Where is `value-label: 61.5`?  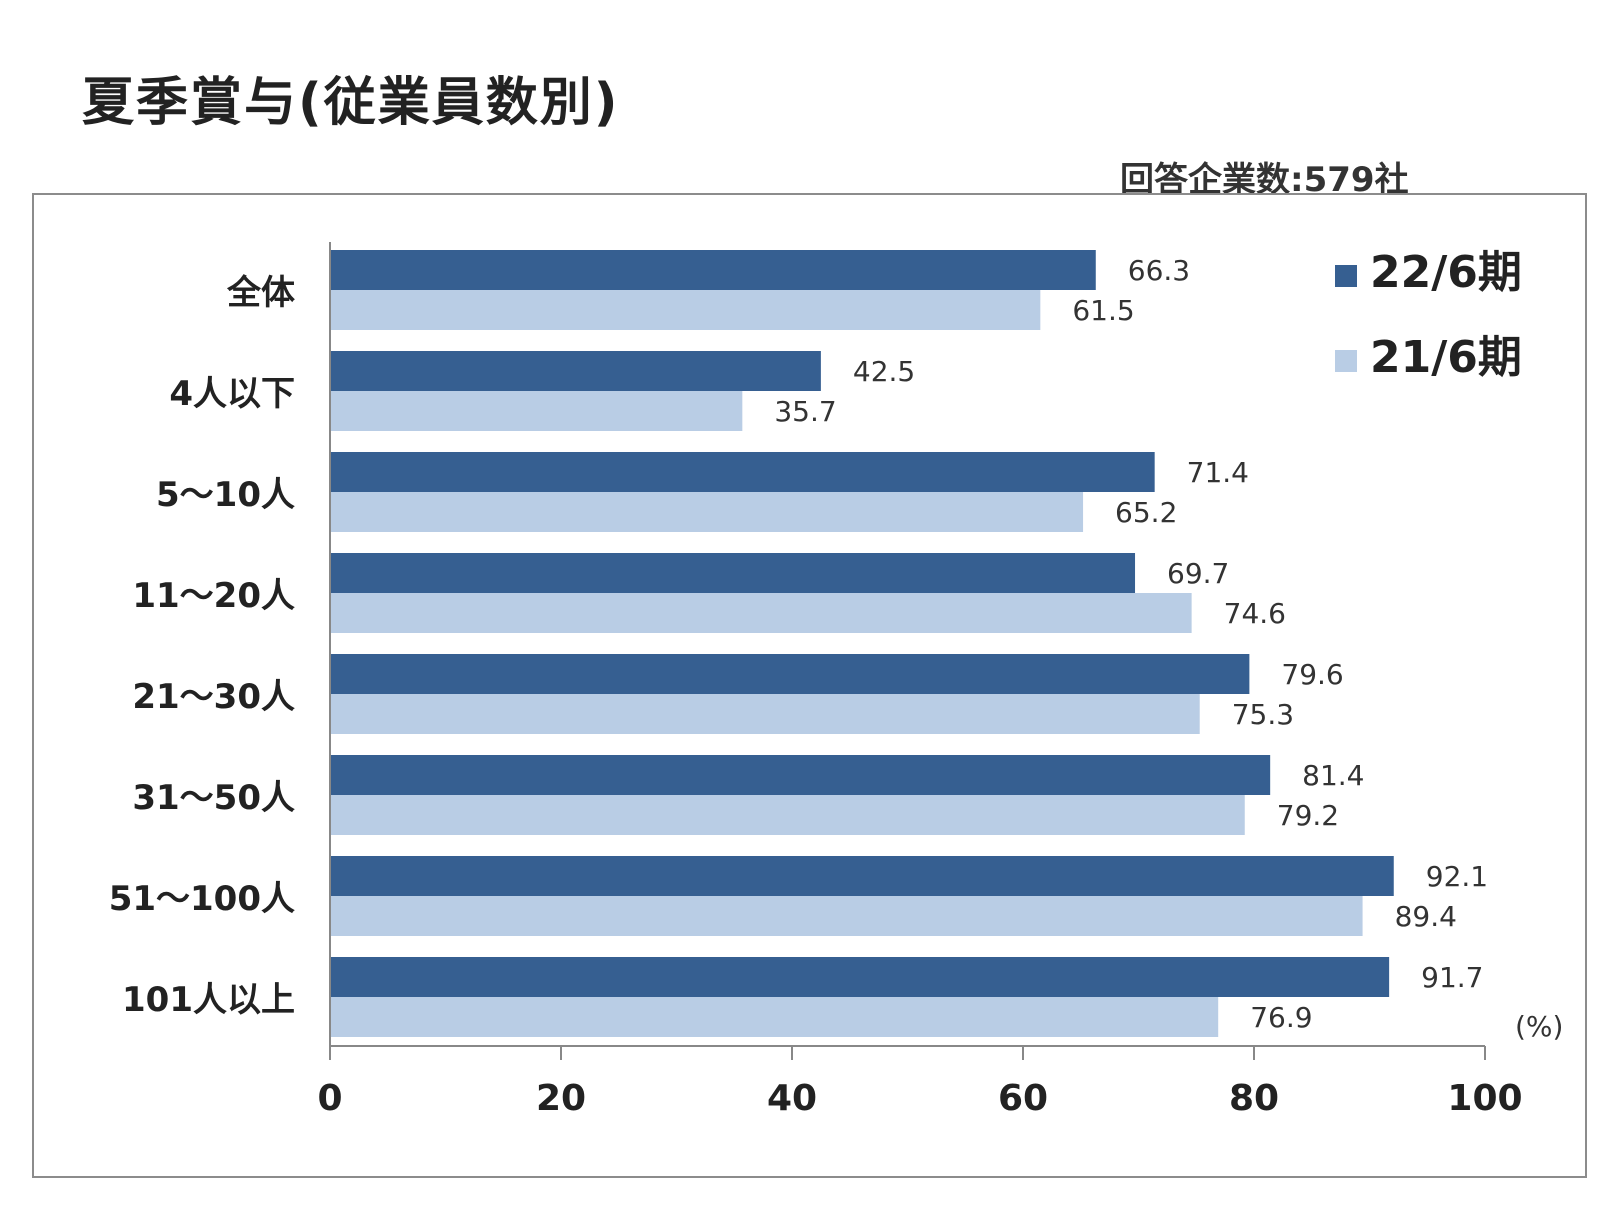
value-label: 61.5 is located at coordinates (1103, 310).